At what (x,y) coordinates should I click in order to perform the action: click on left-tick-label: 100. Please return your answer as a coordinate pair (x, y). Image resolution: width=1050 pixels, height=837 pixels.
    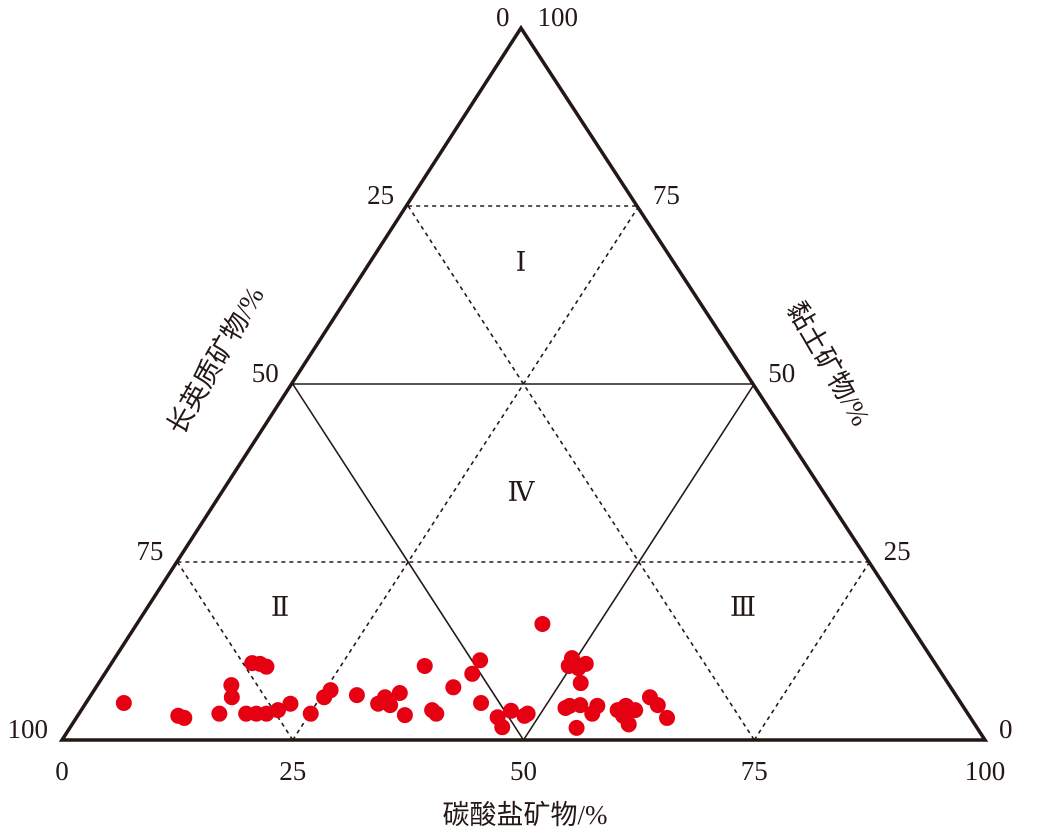
    Looking at the image, I should click on (28, 729).